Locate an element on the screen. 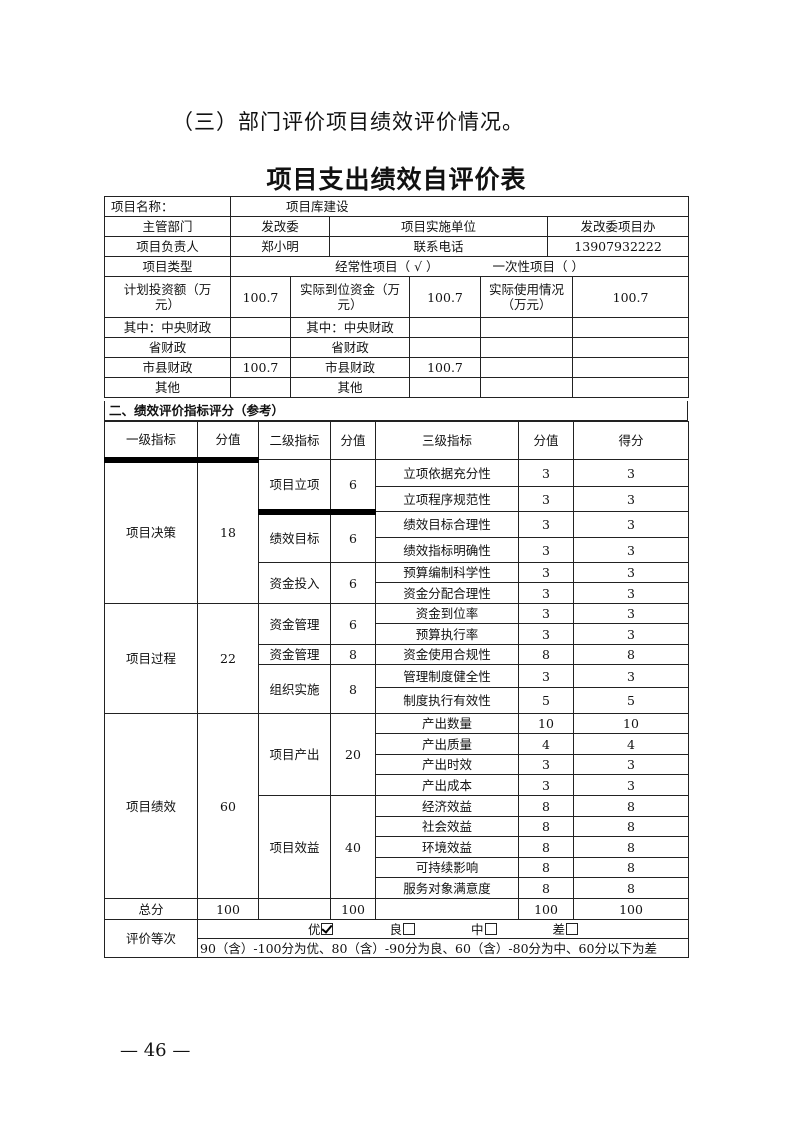  grade-options: 优良中差 is located at coordinates (443, 929).